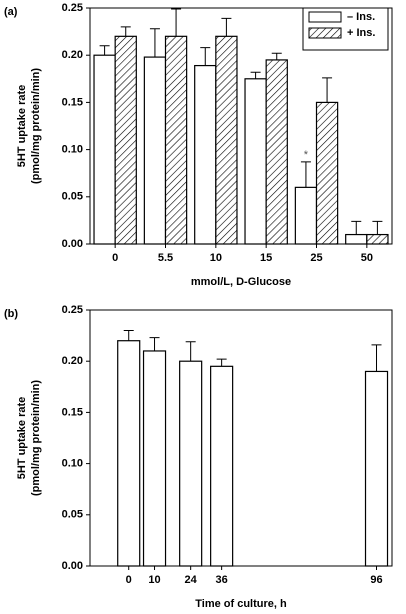  I want to click on annotation: *, so click(306, 155).